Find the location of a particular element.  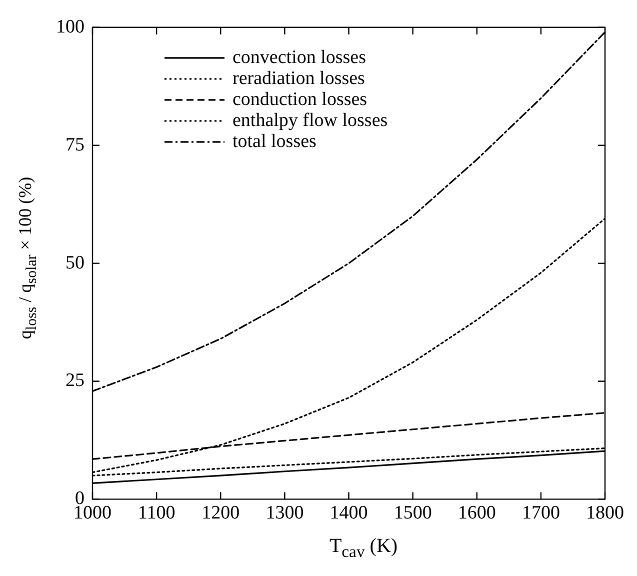

y-tick-label: 50 is located at coordinates (75, 263).